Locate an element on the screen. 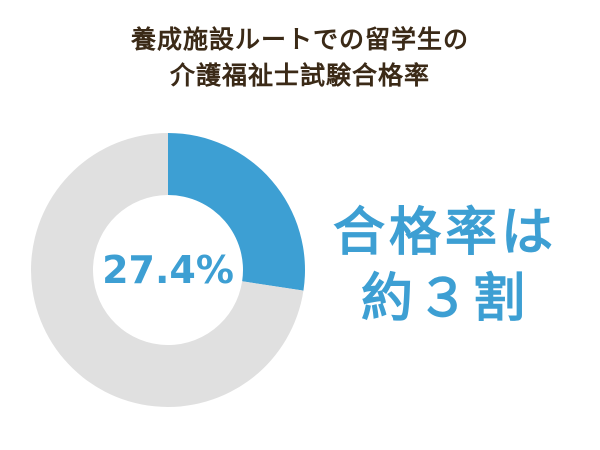 This screenshot has width=600, height=450. title-line-1: 養成施設ルートでの留学生の is located at coordinates (299, 39).